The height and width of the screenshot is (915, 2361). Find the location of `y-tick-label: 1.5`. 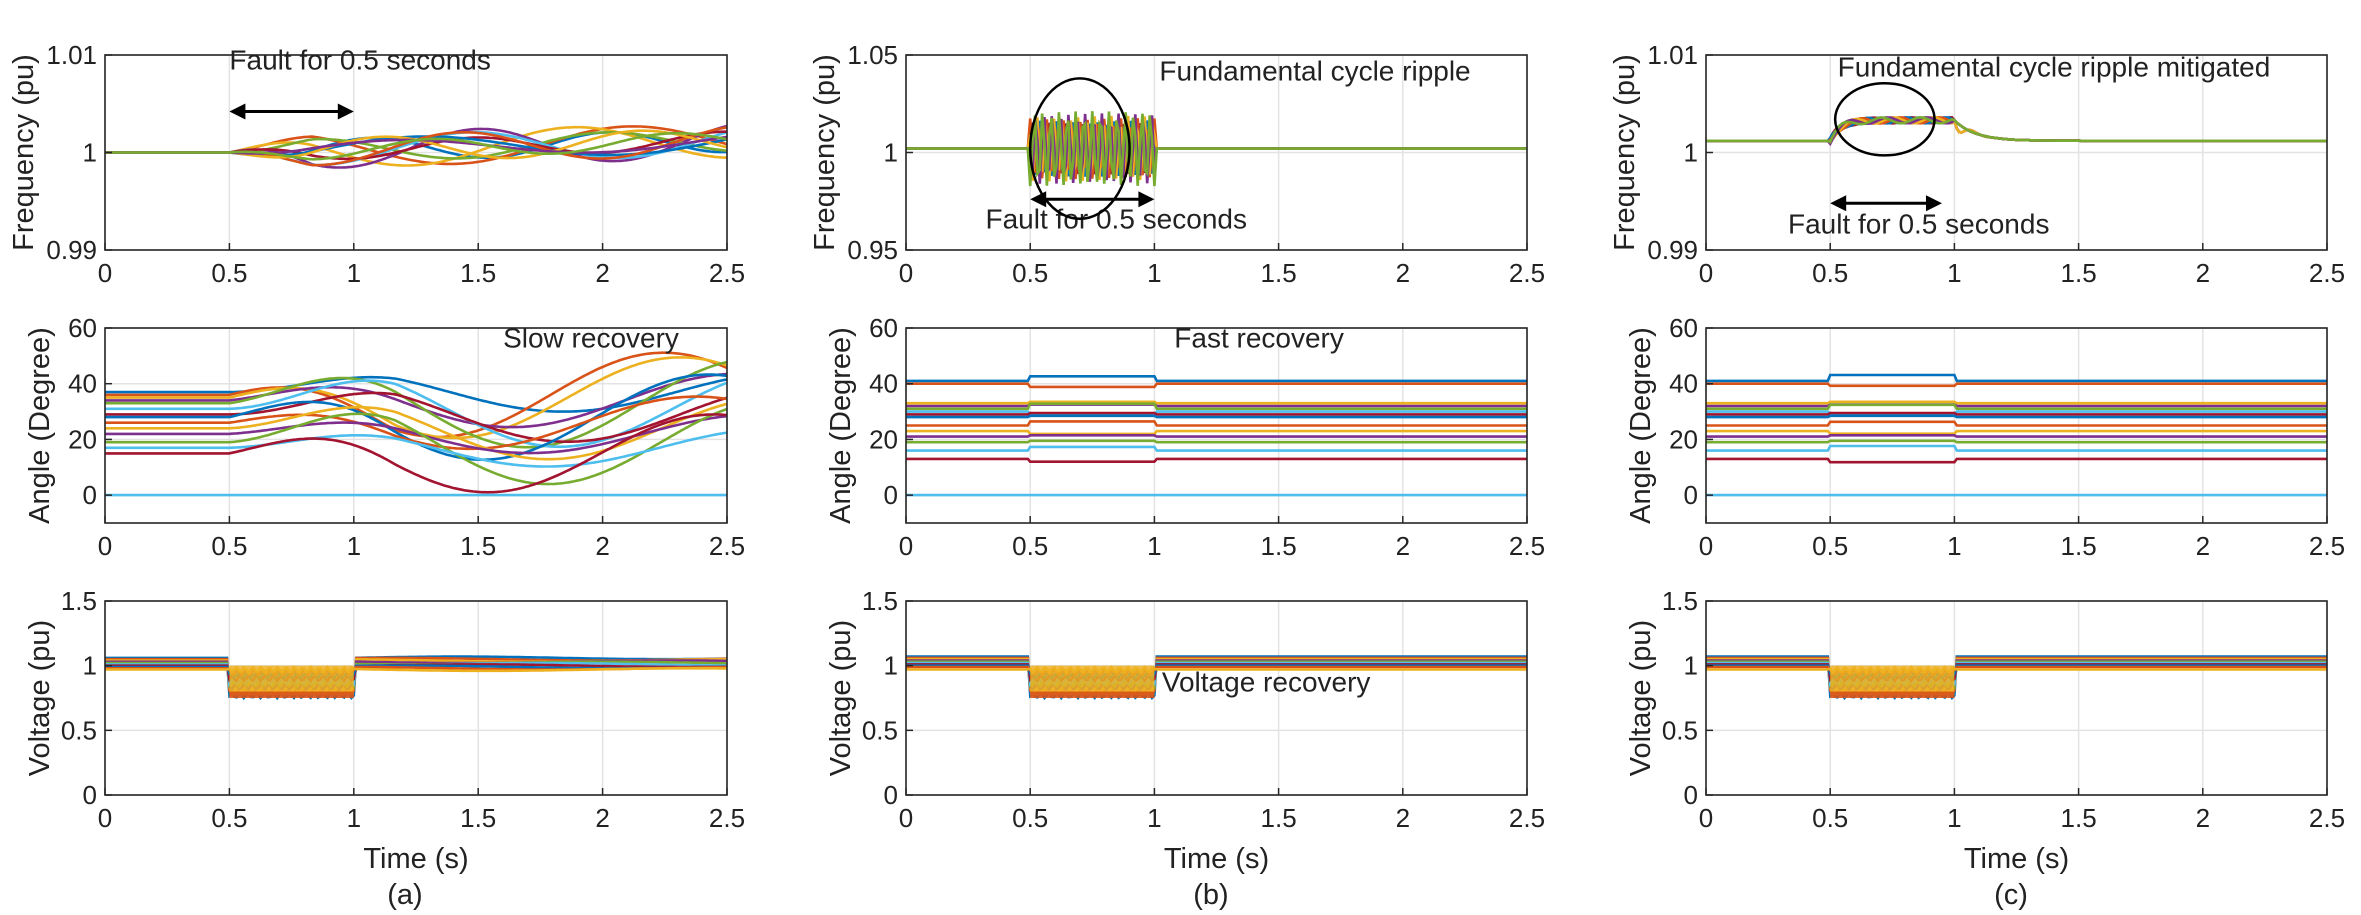

y-tick-label: 1.5 is located at coordinates (79, 601).